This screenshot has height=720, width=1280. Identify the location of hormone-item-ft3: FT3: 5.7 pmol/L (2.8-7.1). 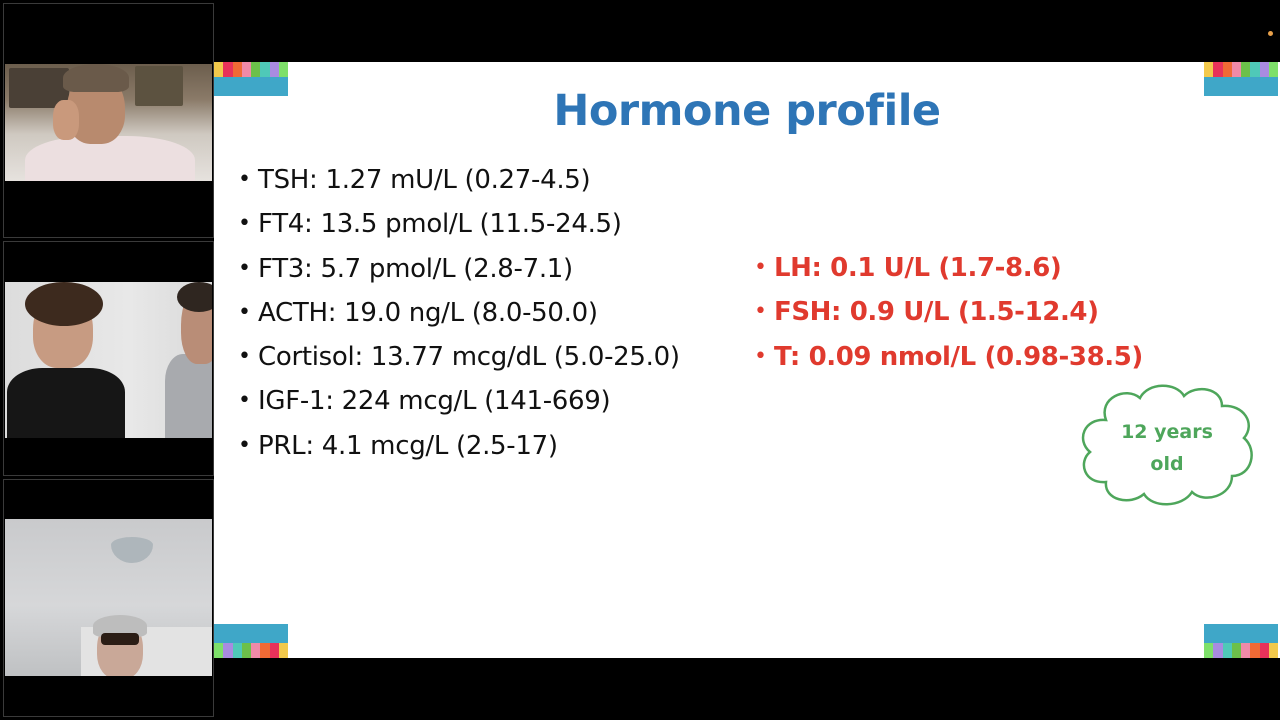
(459, 269).